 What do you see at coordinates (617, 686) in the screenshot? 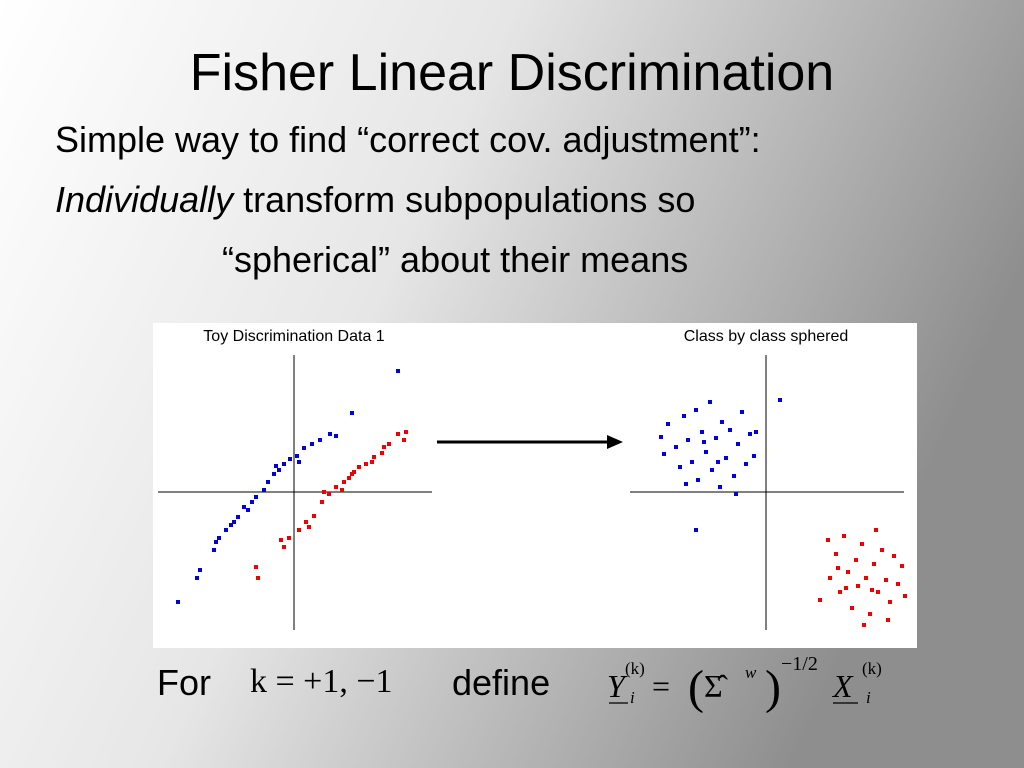
I see `eq-symbol: Y` at bounding box center [617, 686].